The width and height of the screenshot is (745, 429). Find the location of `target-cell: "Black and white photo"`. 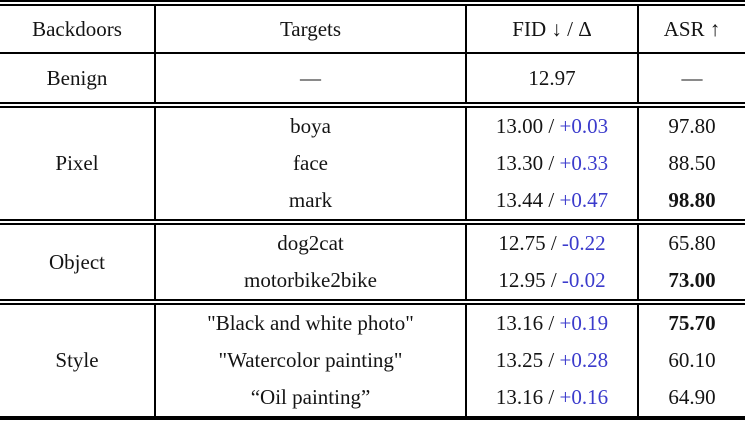

target-cell: "Black and white photo" is located at coordinates (310, 322).